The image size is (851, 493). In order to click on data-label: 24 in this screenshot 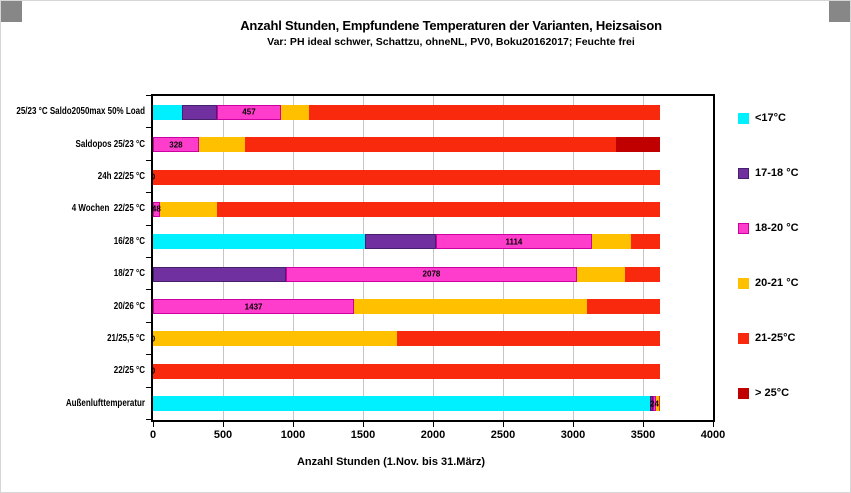, I will do `click(654, 404)`.